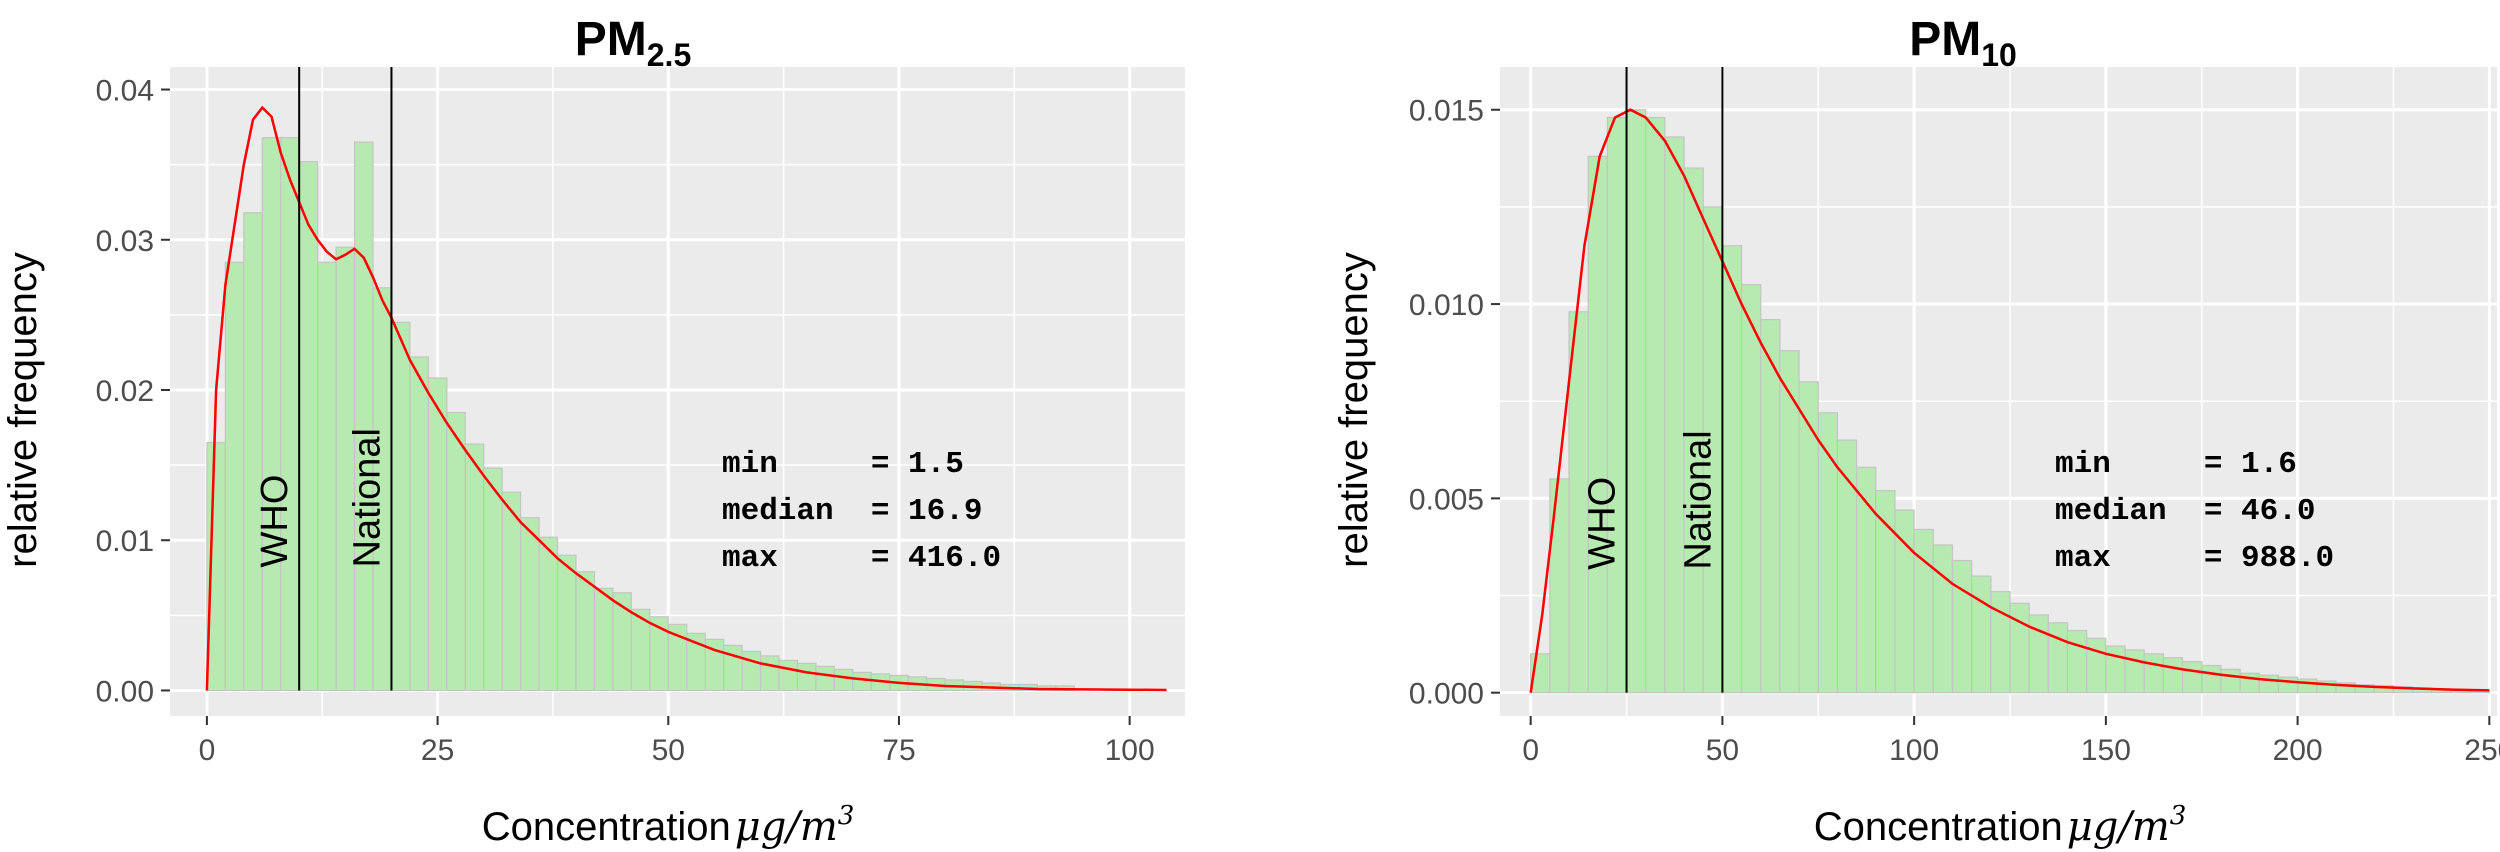  Describe the element at coordinates (668, 750) in the screenshot. I see `pm25-x-tick-label: 50` at that location.